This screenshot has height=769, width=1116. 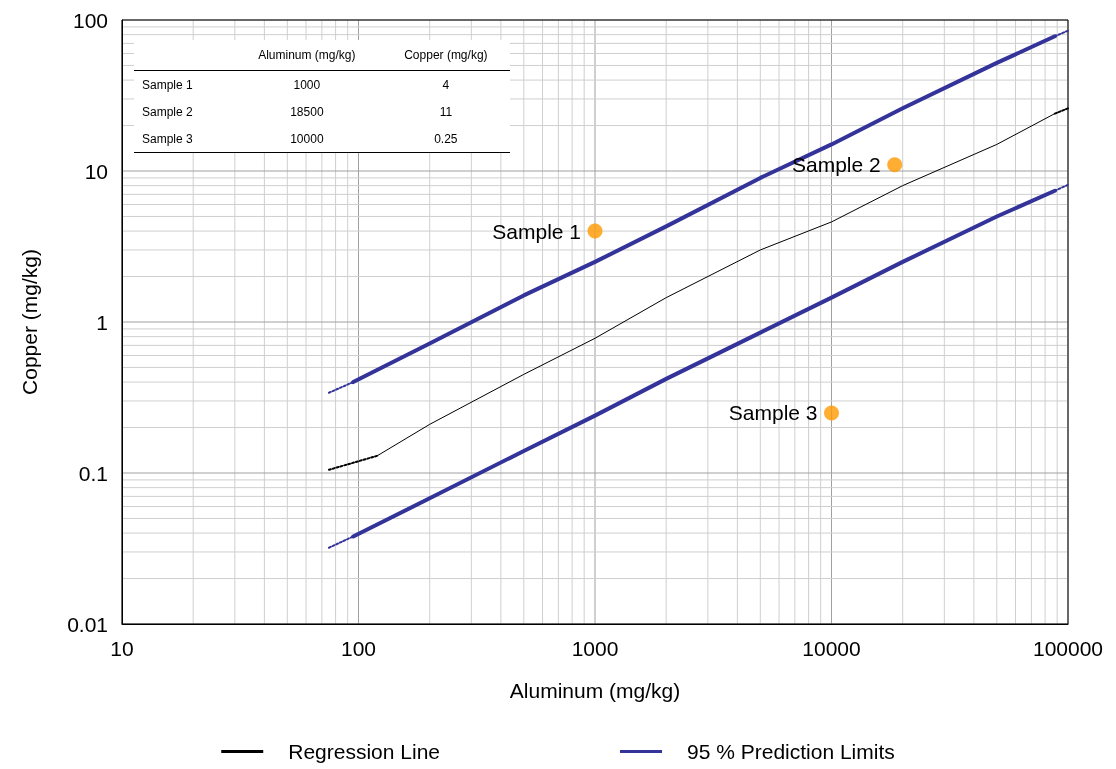 What do you see at coordinates (445, 139) in the screenshot?
I see `annotation: 0.25` at bounding box center [445, 139].